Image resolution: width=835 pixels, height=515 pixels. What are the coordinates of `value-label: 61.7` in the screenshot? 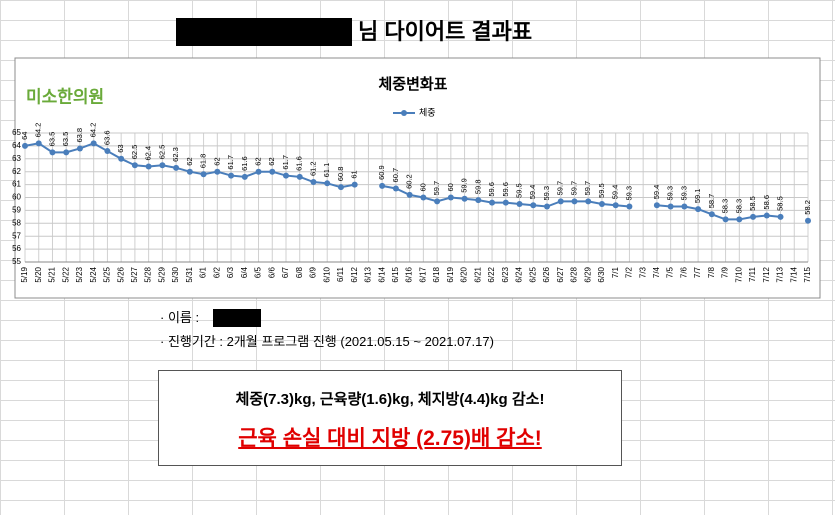 It's located at (285, 162).